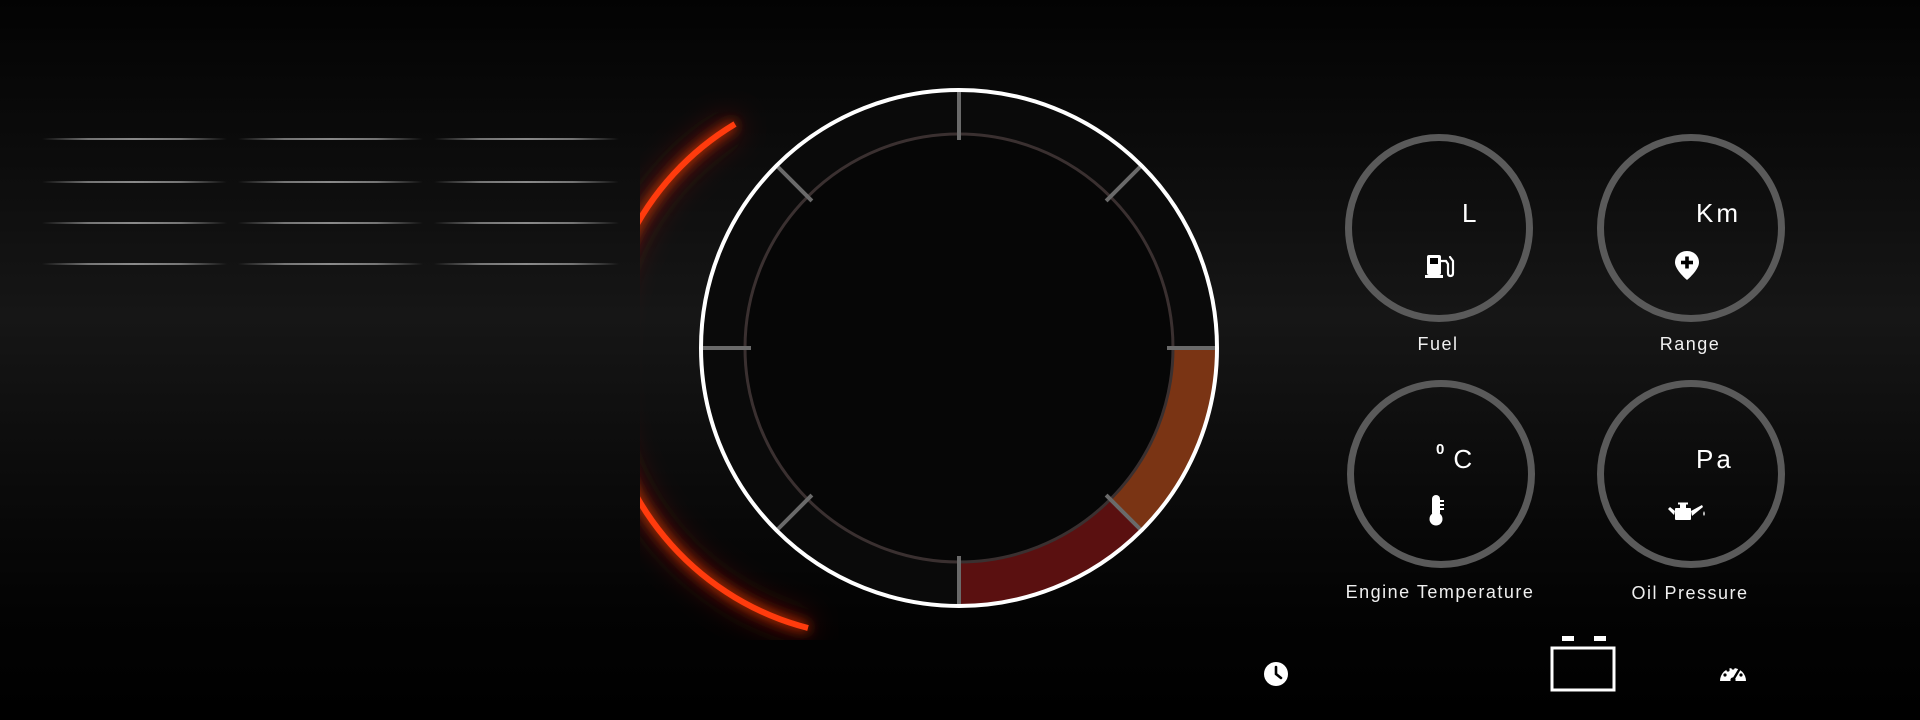 The image size is (1920, 720). I want to click on degree-superscript: 0, so click(1442, 450).